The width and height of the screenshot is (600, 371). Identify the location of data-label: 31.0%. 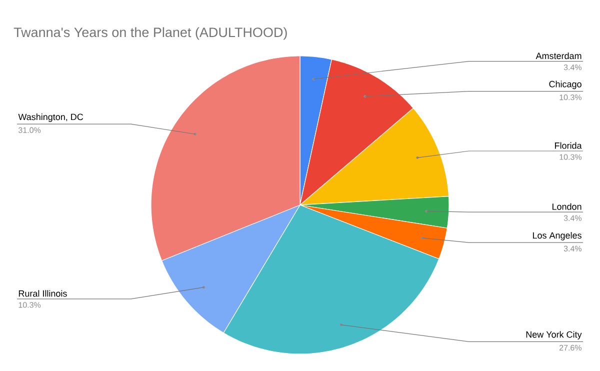
(29, 130).